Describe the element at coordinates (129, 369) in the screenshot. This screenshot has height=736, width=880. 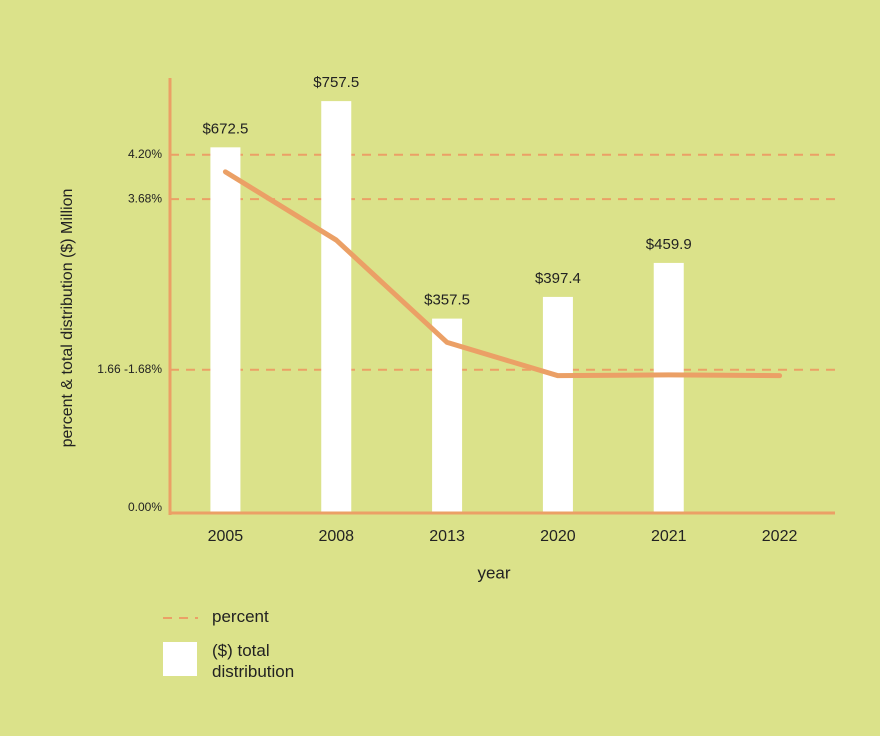
I see `y-tick-label: 1.66 -1.68%` at that location.